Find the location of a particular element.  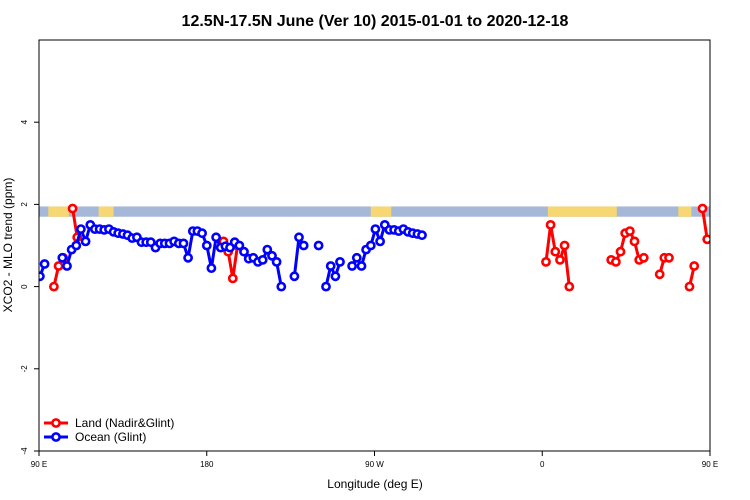

y-tick-label: 4 is located at coordinates (24, 121).